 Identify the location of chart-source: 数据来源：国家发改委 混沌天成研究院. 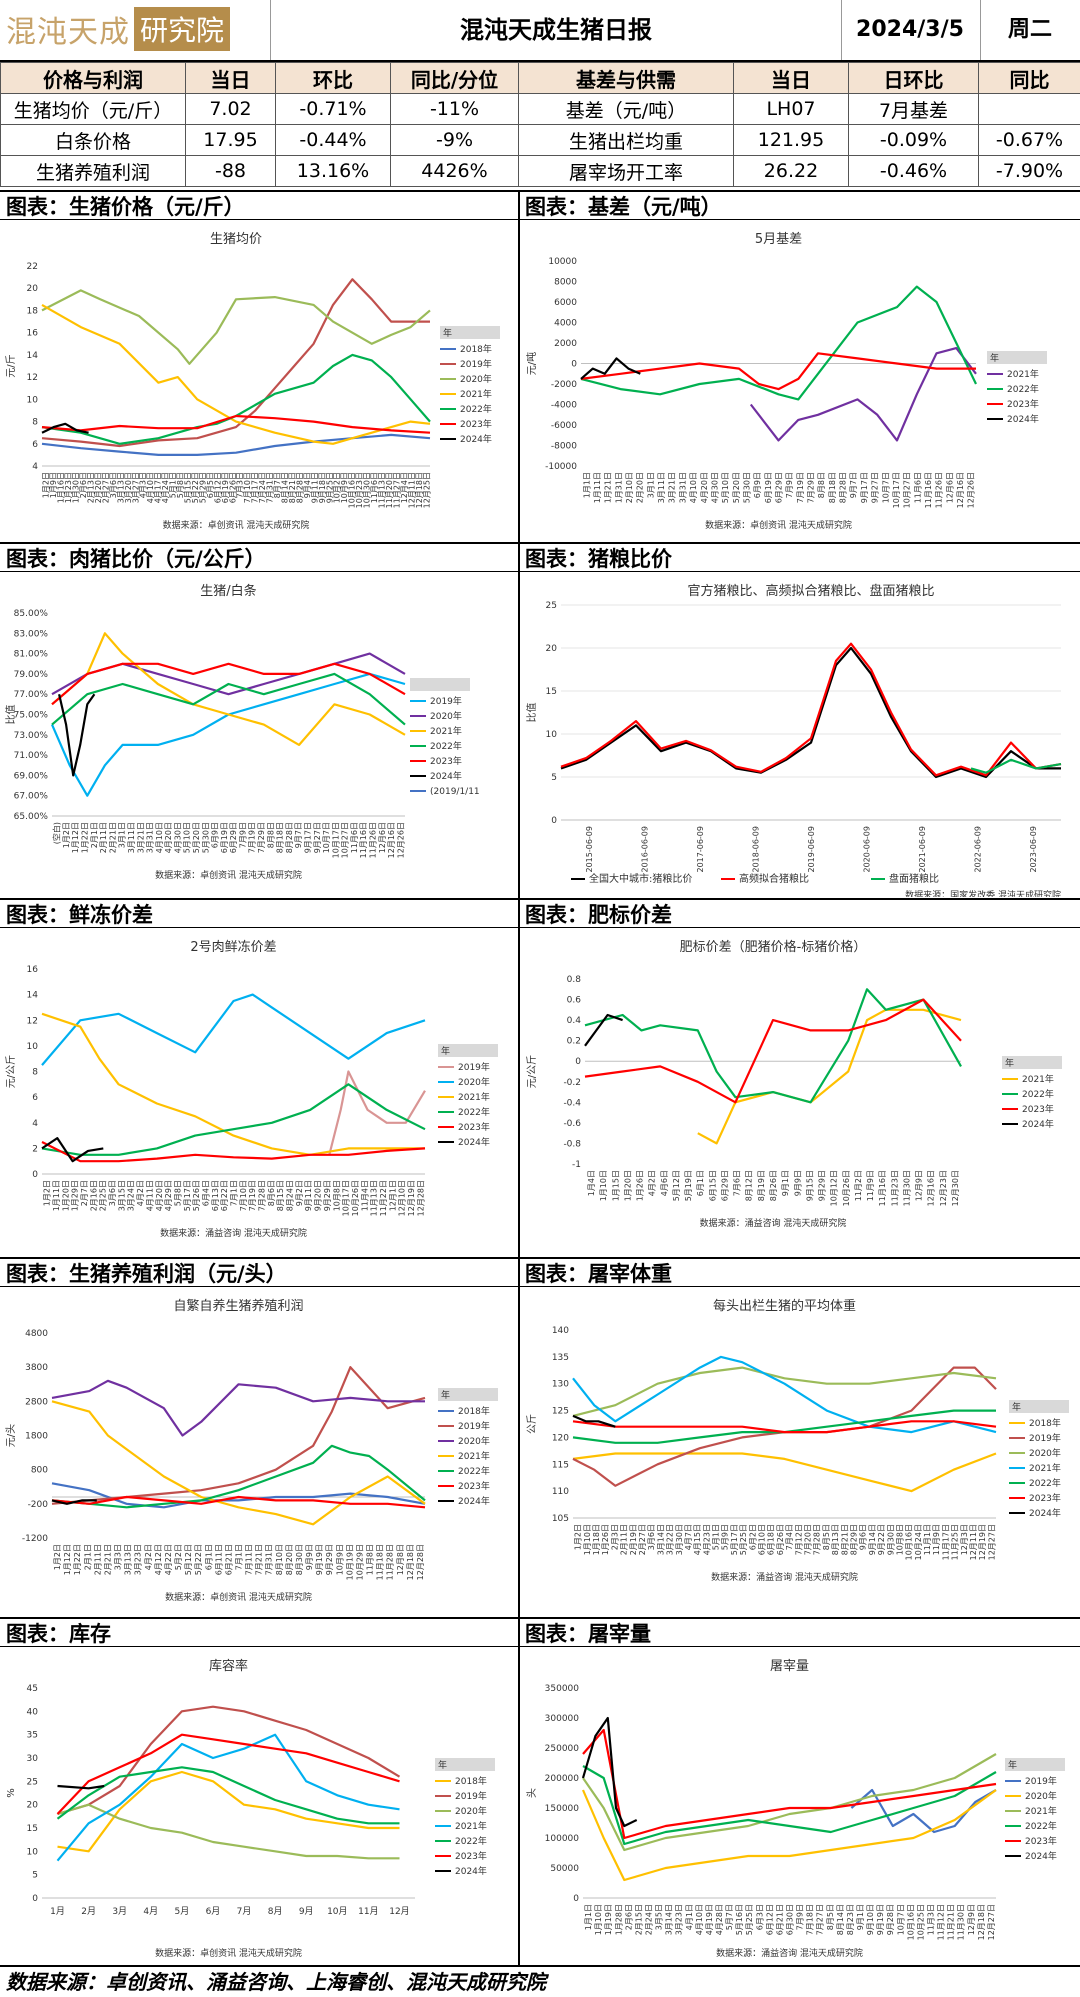
(983, 893).